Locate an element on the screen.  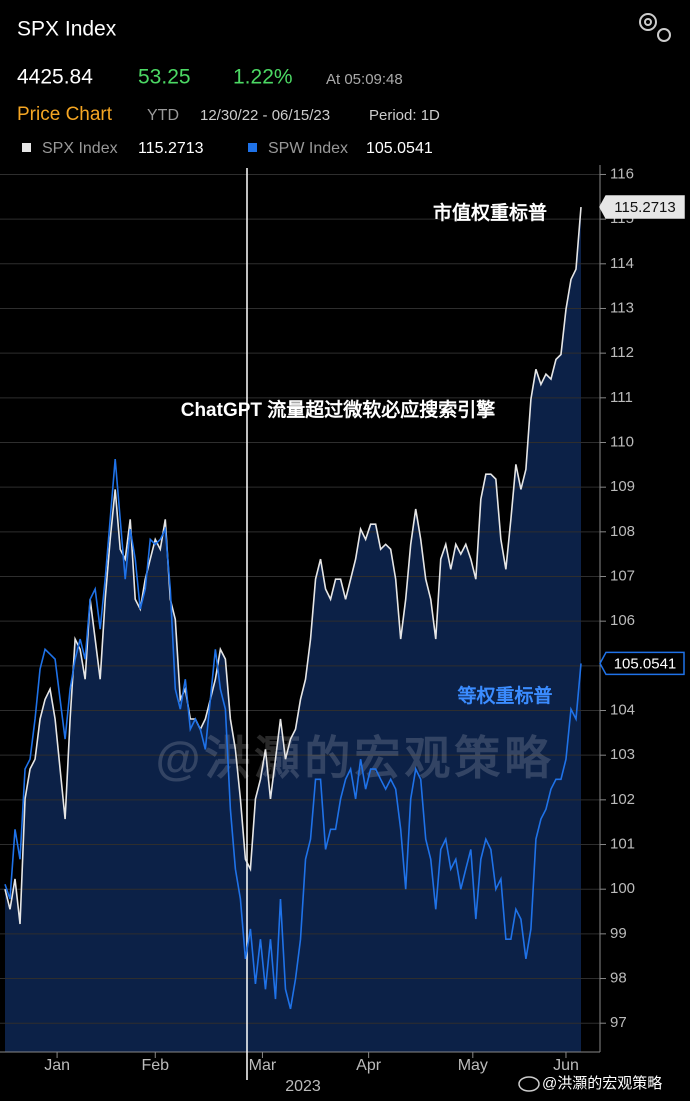
watermark: @洪灝的宏观策略 is located at coordinates (355, 758).